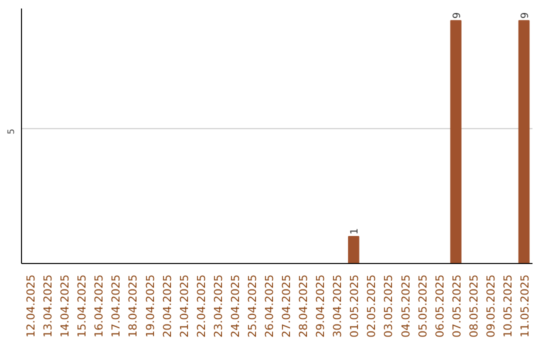 Image resolution: width=540 pixels, height=340 pixels. Describe the element at coordinates (423, 306) in the screenshot. I see `x-tick-label: 05.05.2025` at that location.